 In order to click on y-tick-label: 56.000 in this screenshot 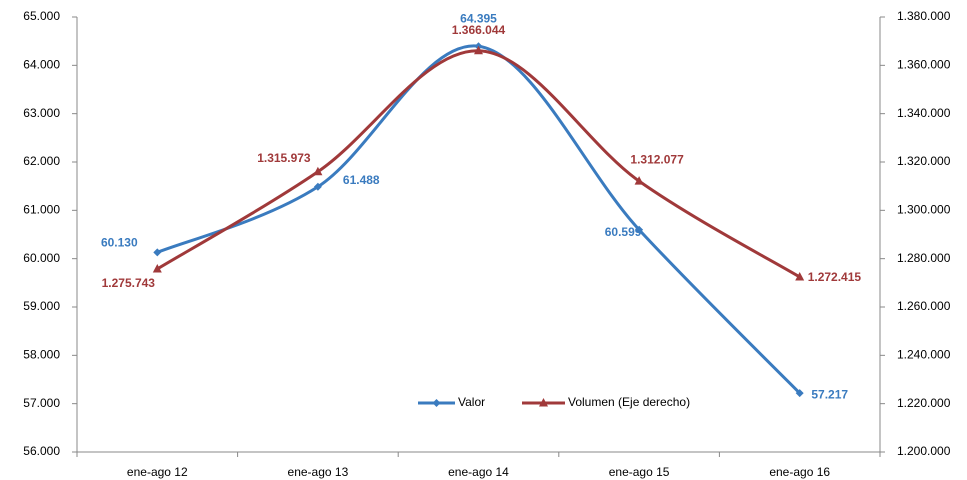, I will do `click(41, 451)`.